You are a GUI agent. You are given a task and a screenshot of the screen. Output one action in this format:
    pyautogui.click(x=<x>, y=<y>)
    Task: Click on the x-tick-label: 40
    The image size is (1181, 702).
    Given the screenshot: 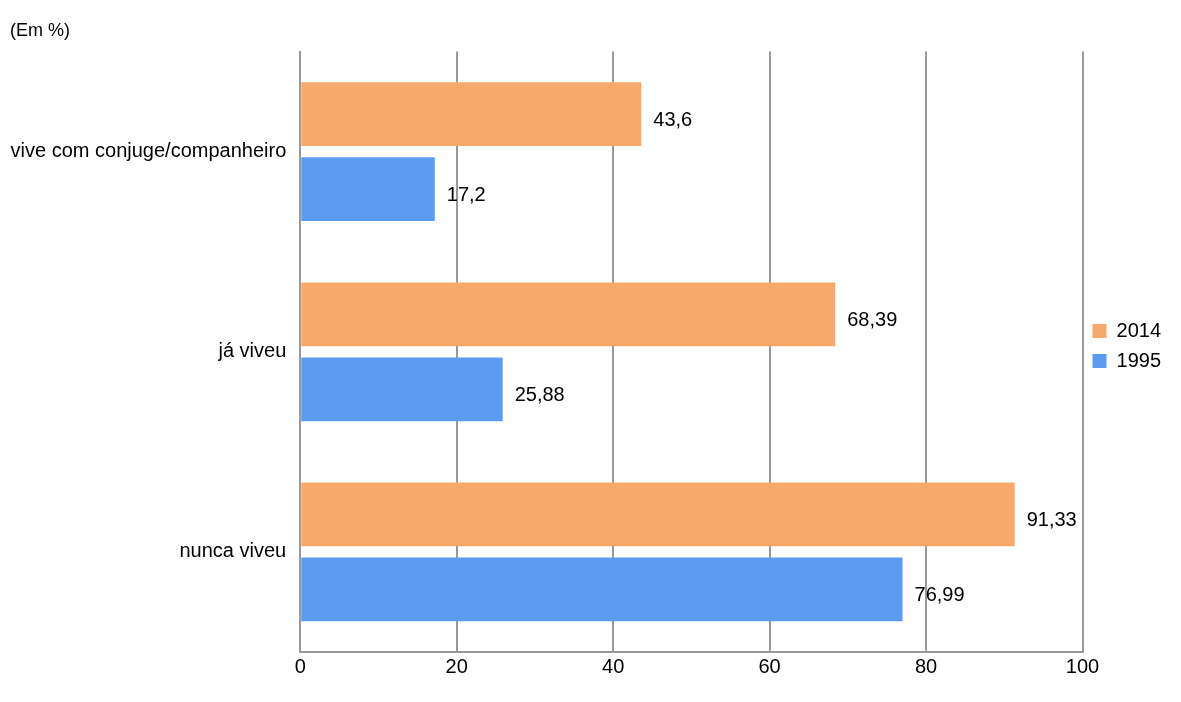 What is the action you would take?
    pyautogui.click(x=613, y=665)
    